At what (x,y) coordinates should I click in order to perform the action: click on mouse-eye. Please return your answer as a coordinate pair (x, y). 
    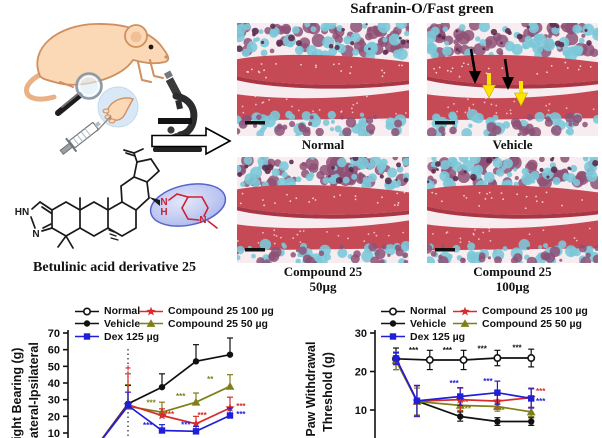
    Looking at the image, I should click on (151, 47).